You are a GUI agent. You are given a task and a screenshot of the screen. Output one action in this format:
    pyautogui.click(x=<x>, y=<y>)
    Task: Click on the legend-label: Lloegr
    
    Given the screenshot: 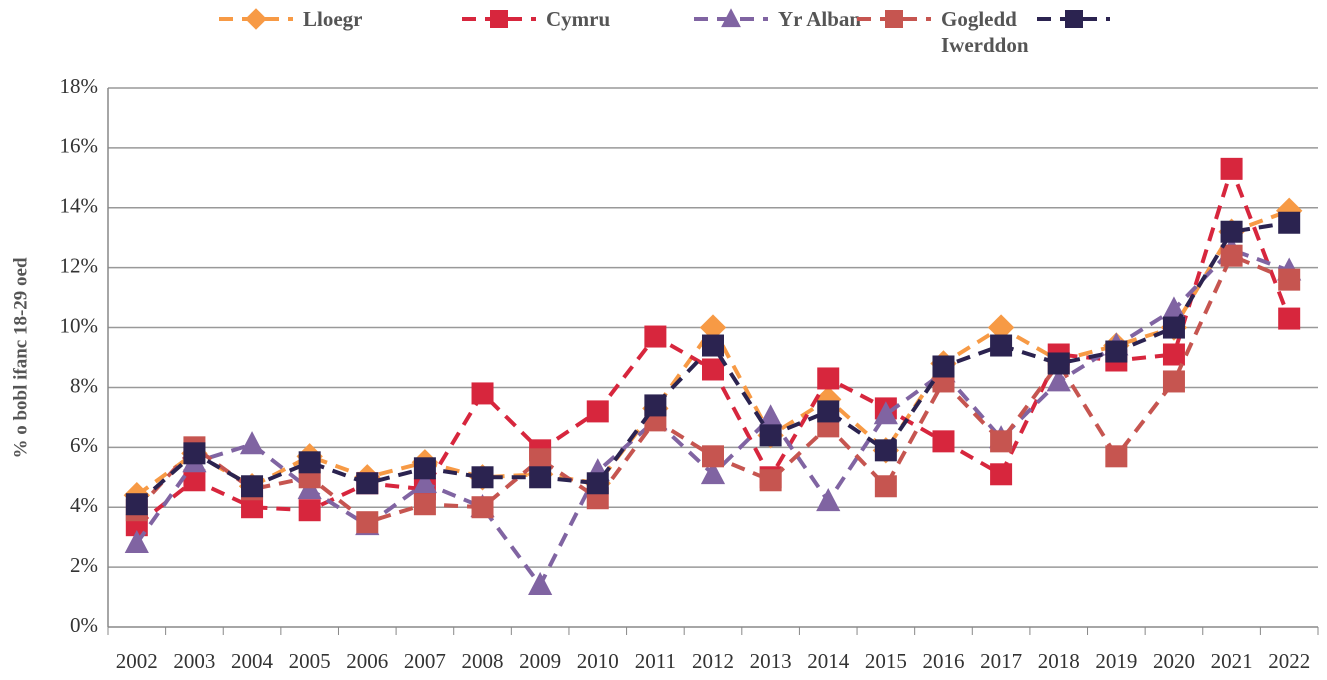 What is the action you would take?
    pyautogui.click(x=333, y=19)
    